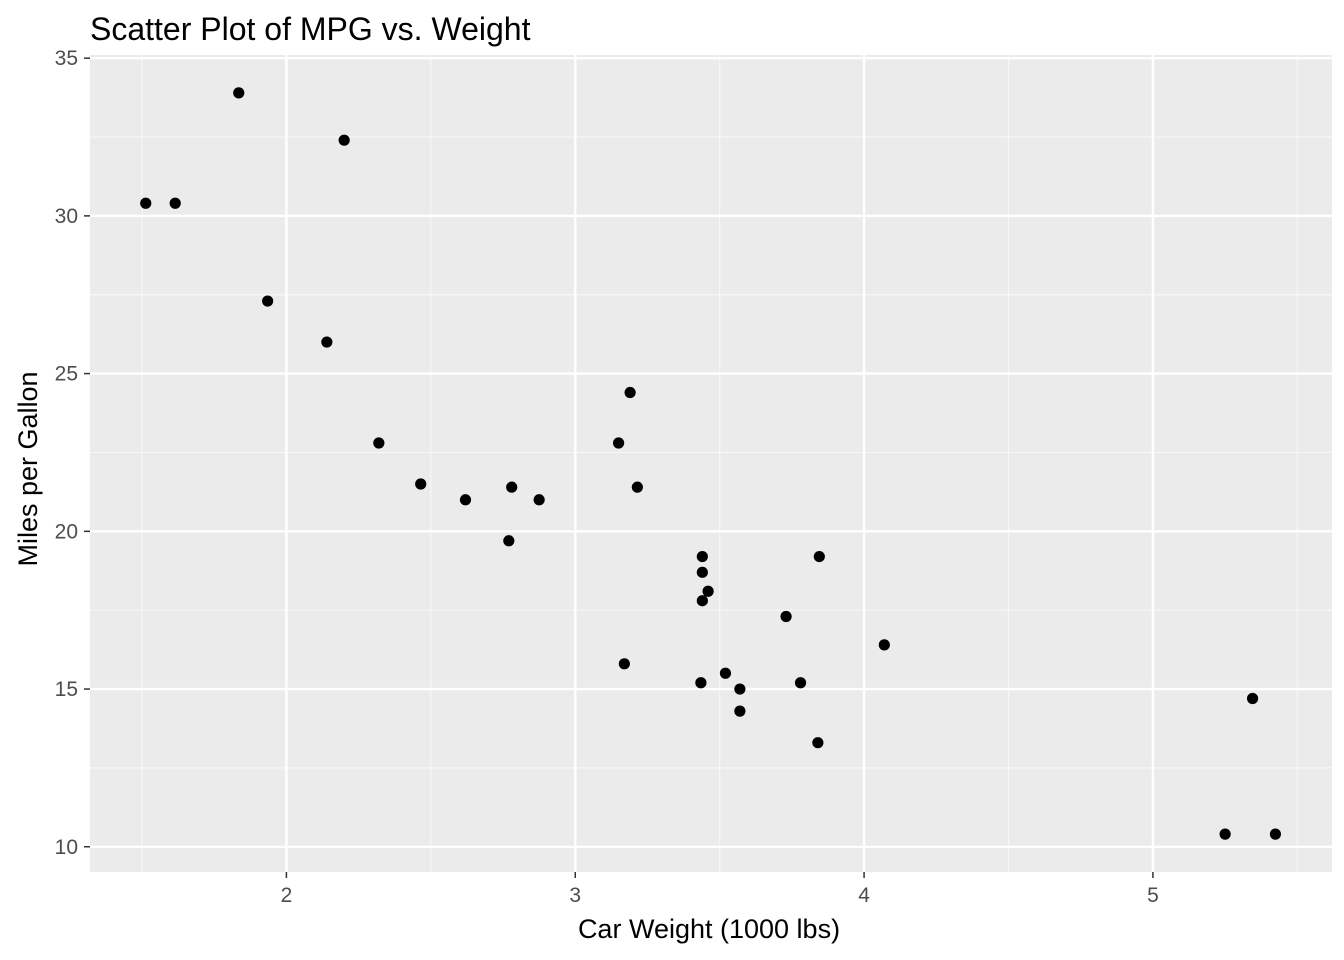  What do you see at coordinates (72, 453) in the screenshot?
I see `y-axis-ticks: 10 15 20 25 30 35` at bounding box center [72, 453].